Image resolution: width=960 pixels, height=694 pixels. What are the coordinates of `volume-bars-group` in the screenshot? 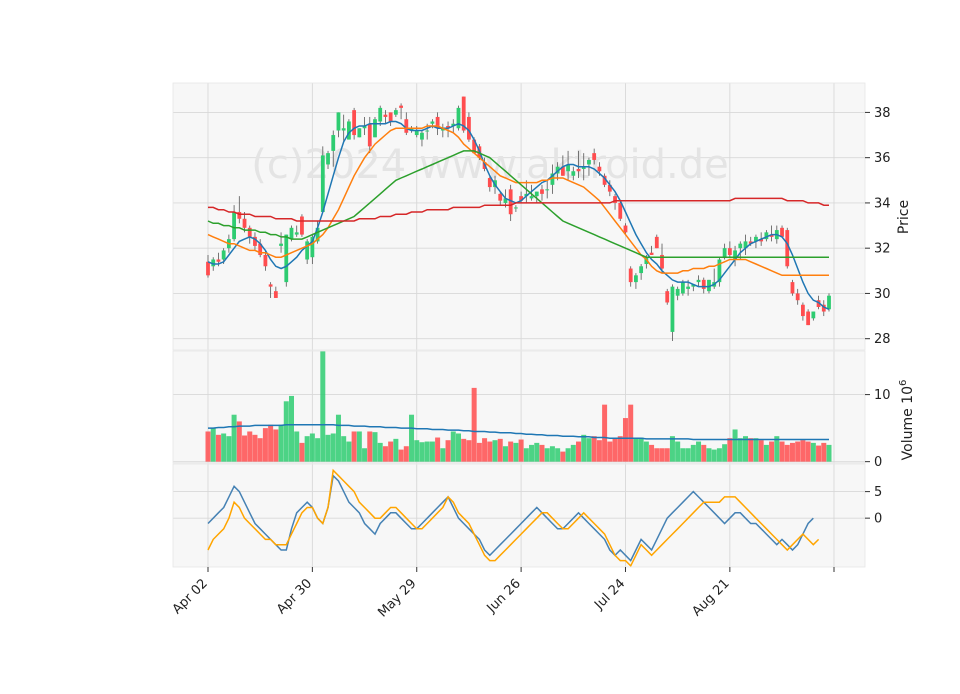 It's located at (518, 406).